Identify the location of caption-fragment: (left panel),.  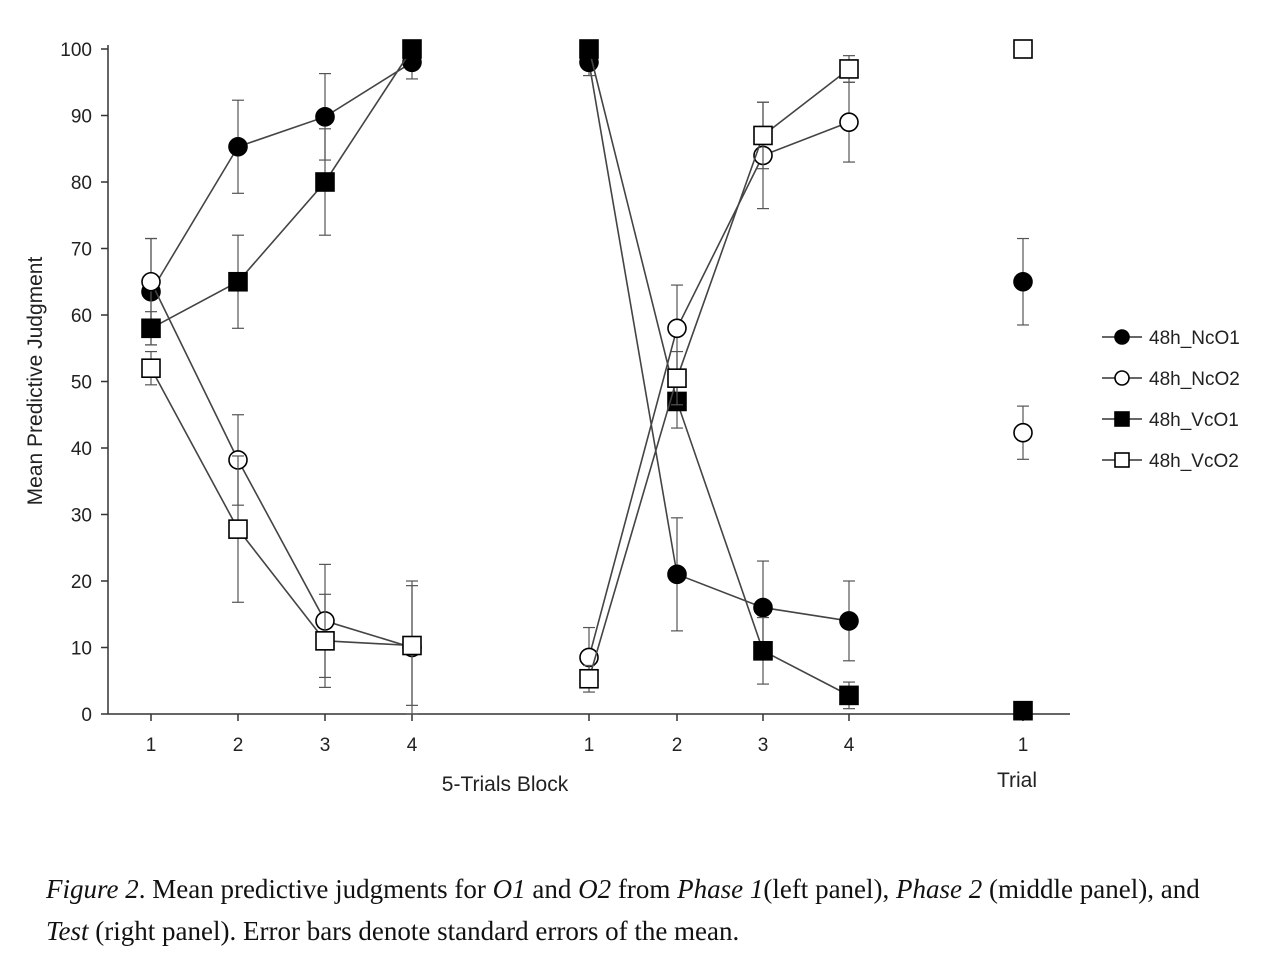
(830, 889).